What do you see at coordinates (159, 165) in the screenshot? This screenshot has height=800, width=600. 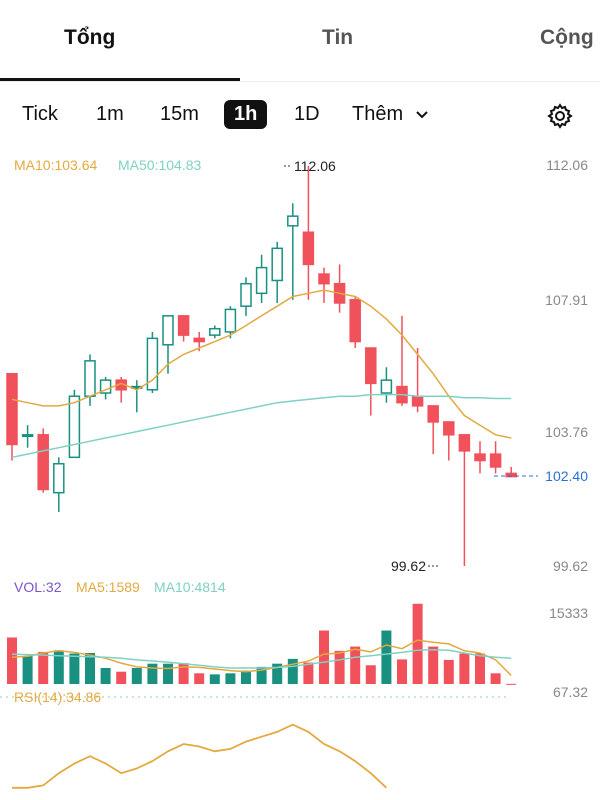 I see `ma50-label: MA50:104.83` at bounding box center [159, 165].